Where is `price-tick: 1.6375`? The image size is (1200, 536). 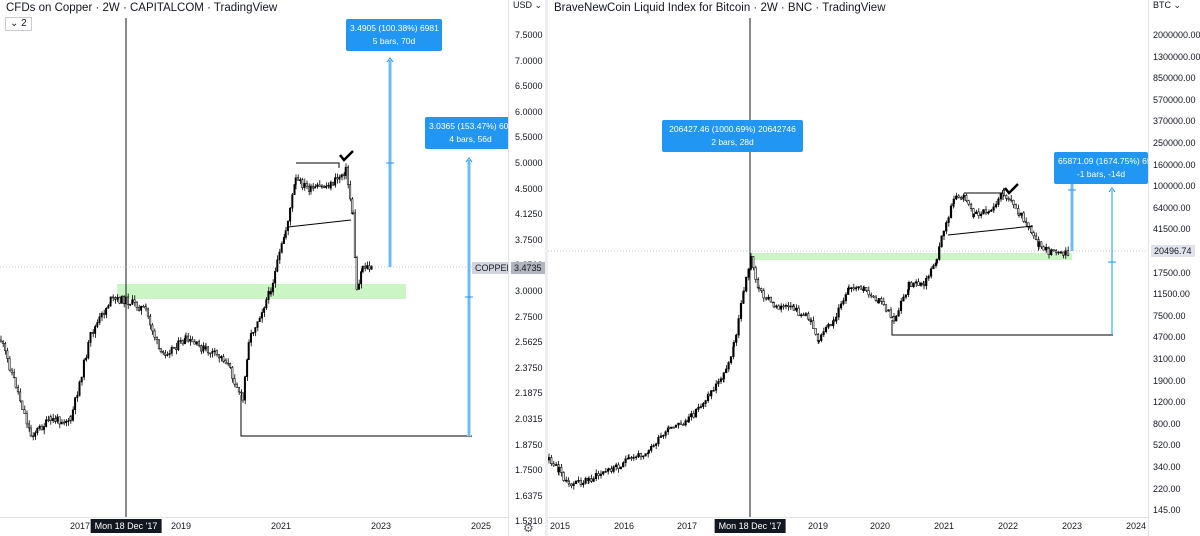 price-tick: 1.6375 is located at coordinates (529, 495).